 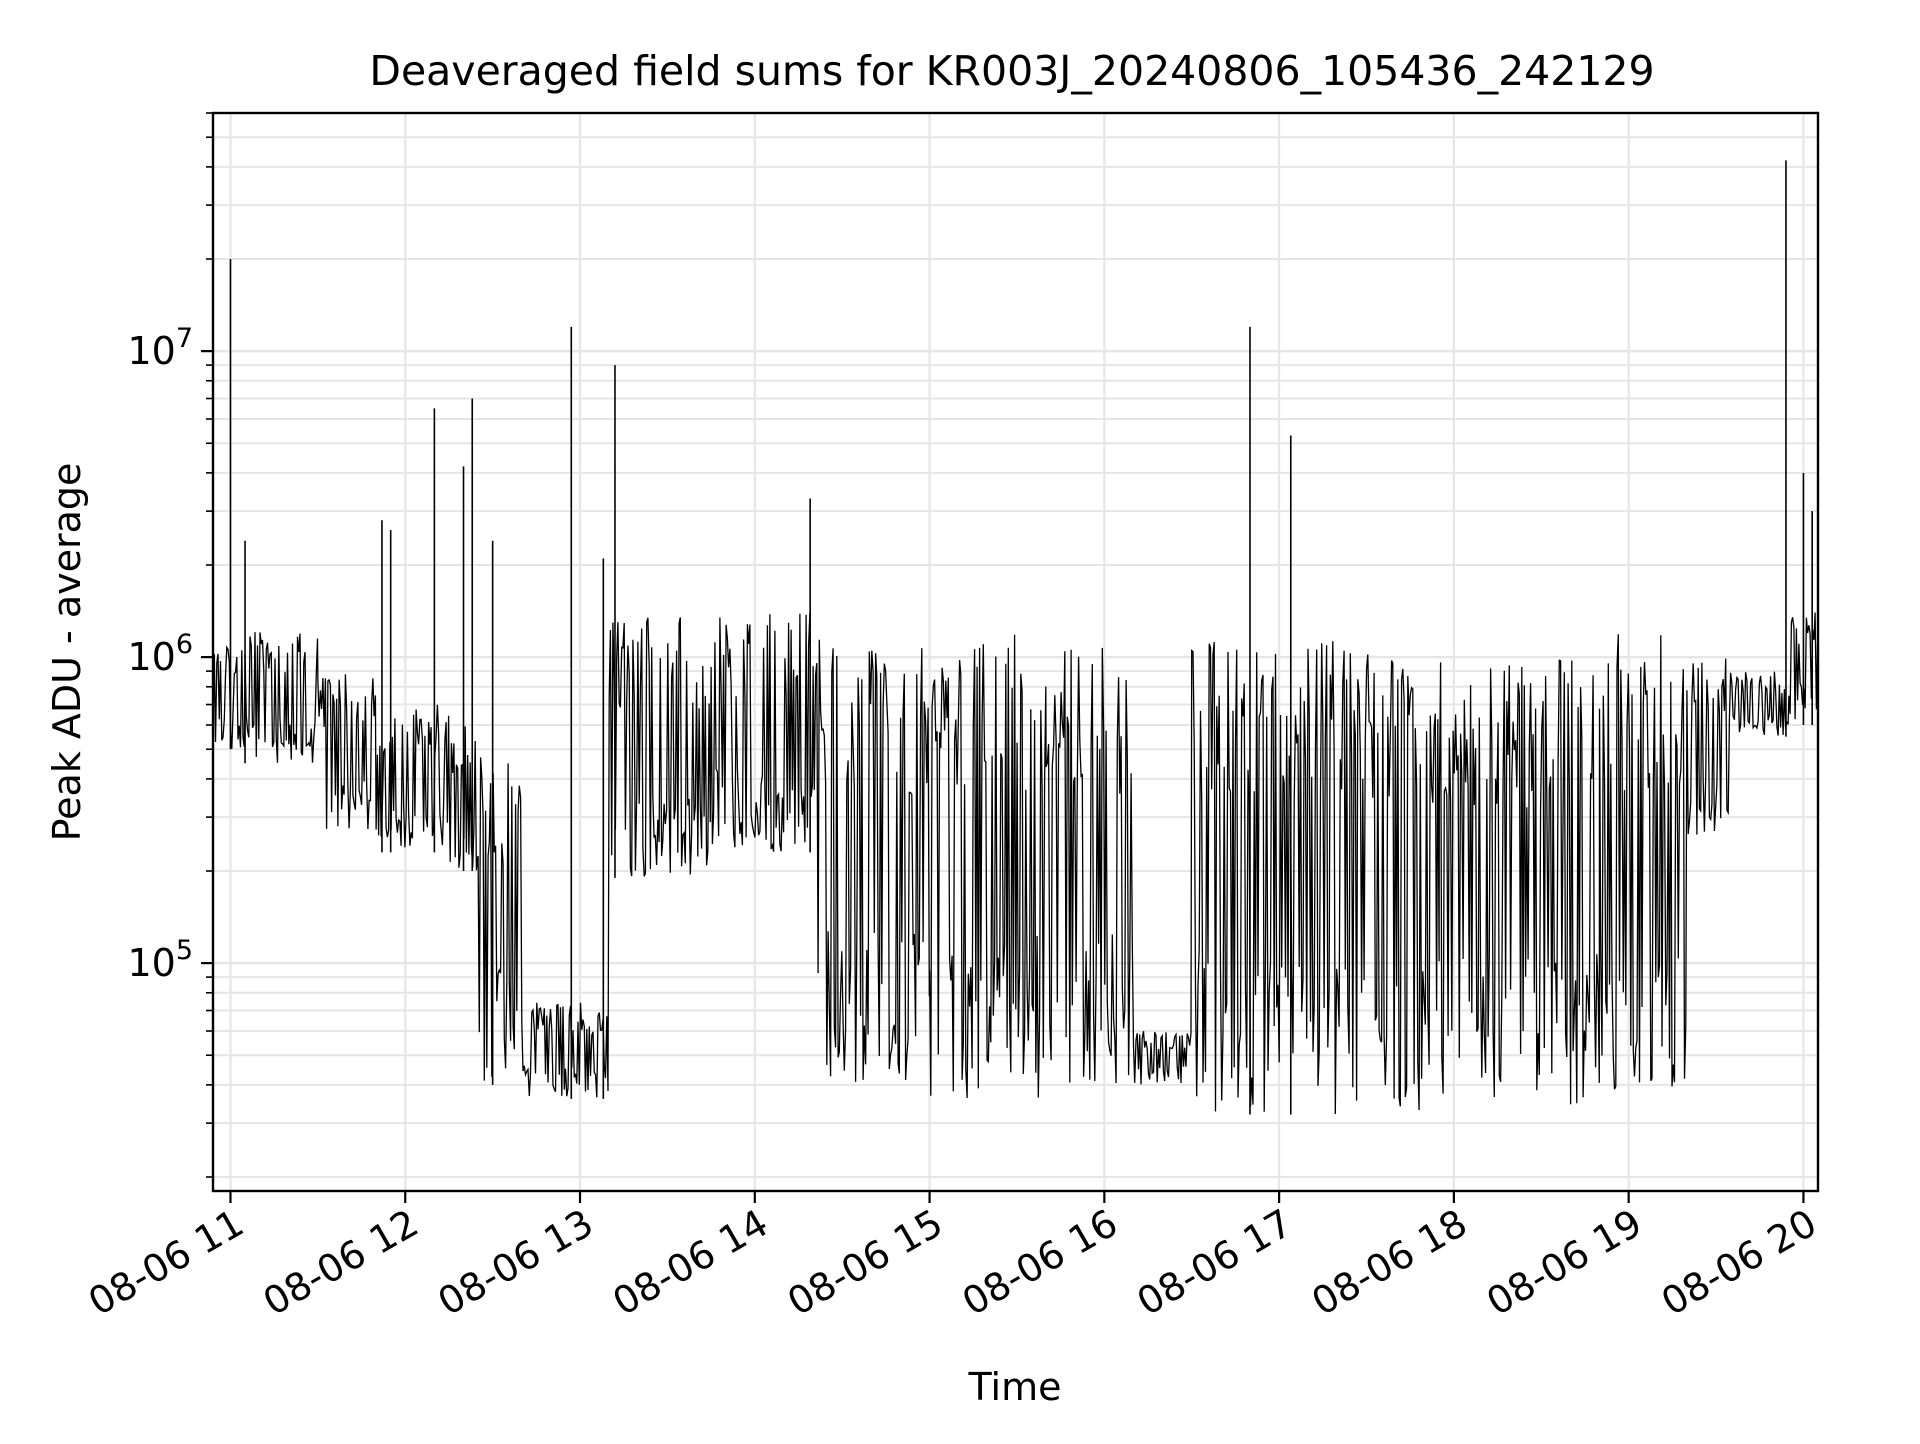 I want to click on x-tick-label: 08-06 16, so click(x=1040, y=1263).